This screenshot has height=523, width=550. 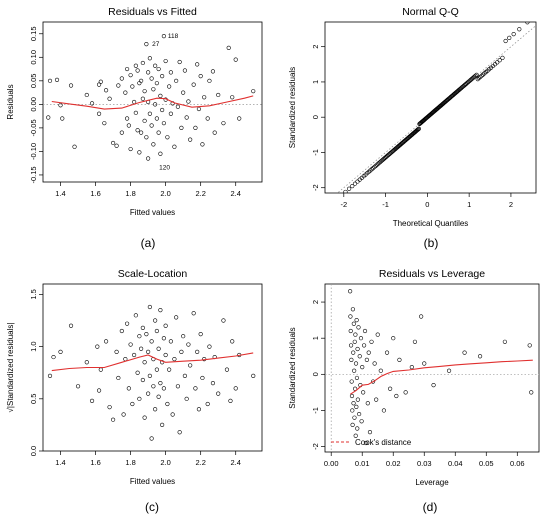 I want to click on x-tick-label: 0.03, so click(x=424, y=463).